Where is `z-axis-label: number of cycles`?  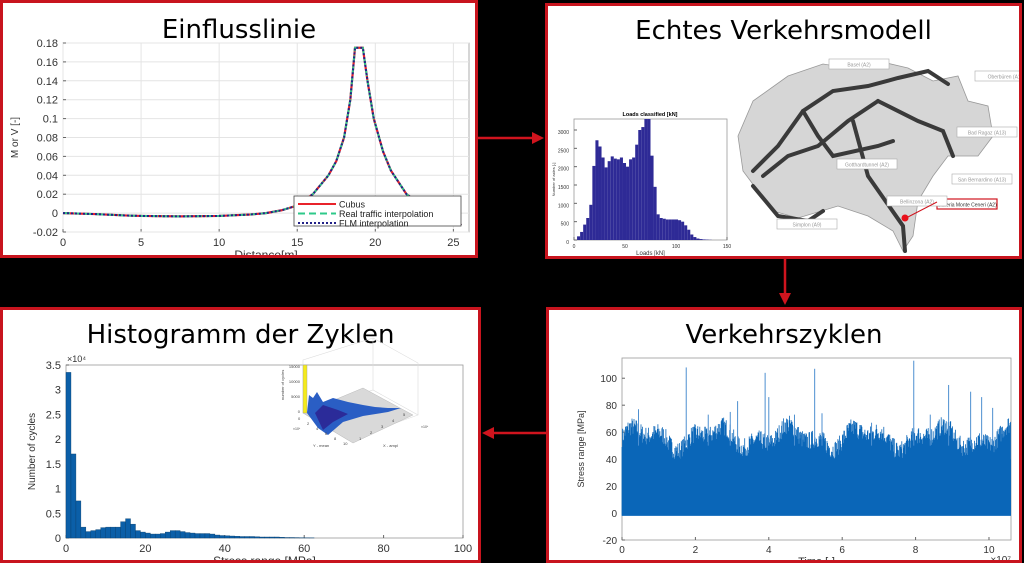
z-axis-label: number of cycles is located at coordinates (282, 385).